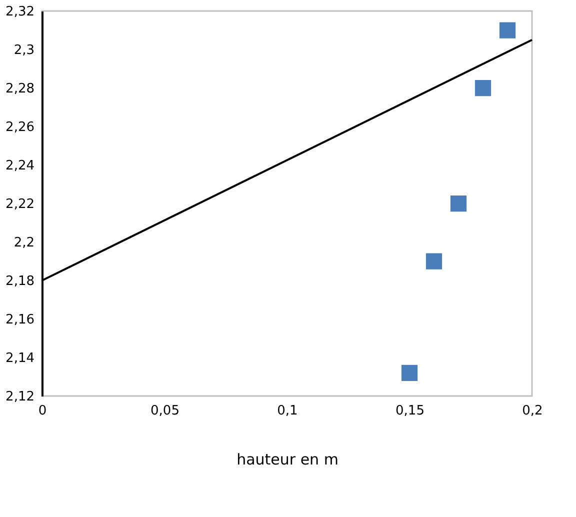 The height and width of the screenshot is (517, 576). I want to click on y-tick-label: 2,18, so click(20, 281).